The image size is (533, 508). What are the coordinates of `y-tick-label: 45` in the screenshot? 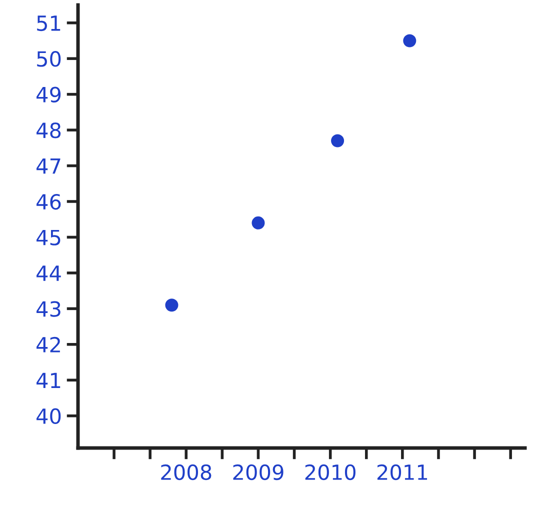 It's located at (48, 238).